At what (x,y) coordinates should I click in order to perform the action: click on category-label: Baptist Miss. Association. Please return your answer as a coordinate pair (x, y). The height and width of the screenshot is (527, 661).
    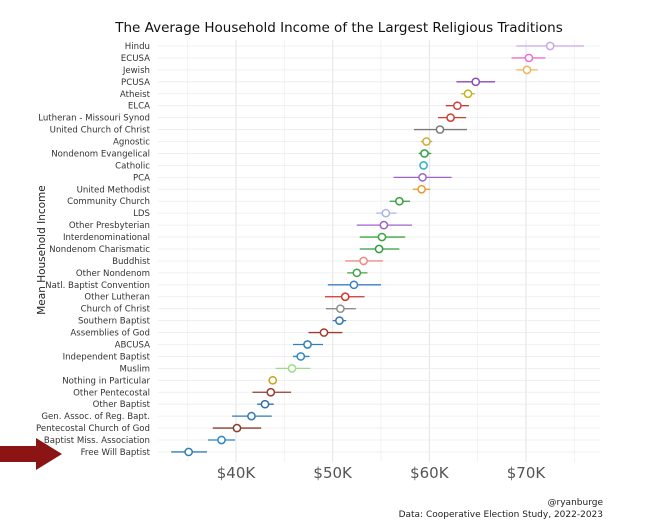
    Looking at the image, I should click on (97, 441).